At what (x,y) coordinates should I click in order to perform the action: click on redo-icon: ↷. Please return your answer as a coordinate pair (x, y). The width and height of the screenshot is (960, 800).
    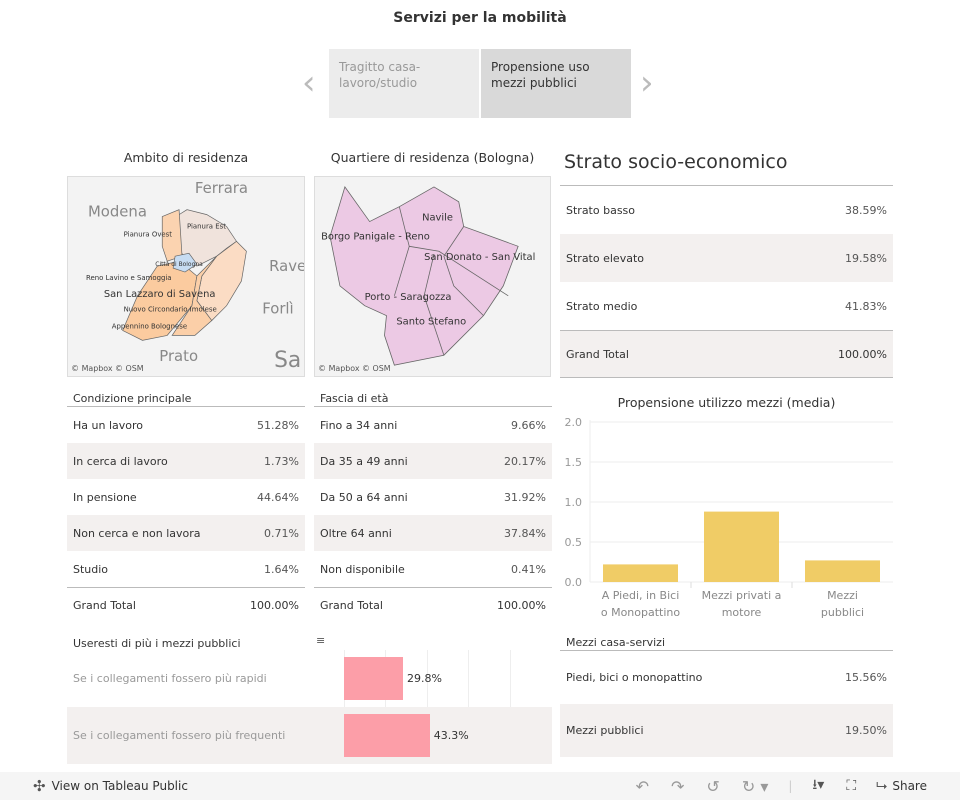
    Looking at the image, I should click on (678, 786).